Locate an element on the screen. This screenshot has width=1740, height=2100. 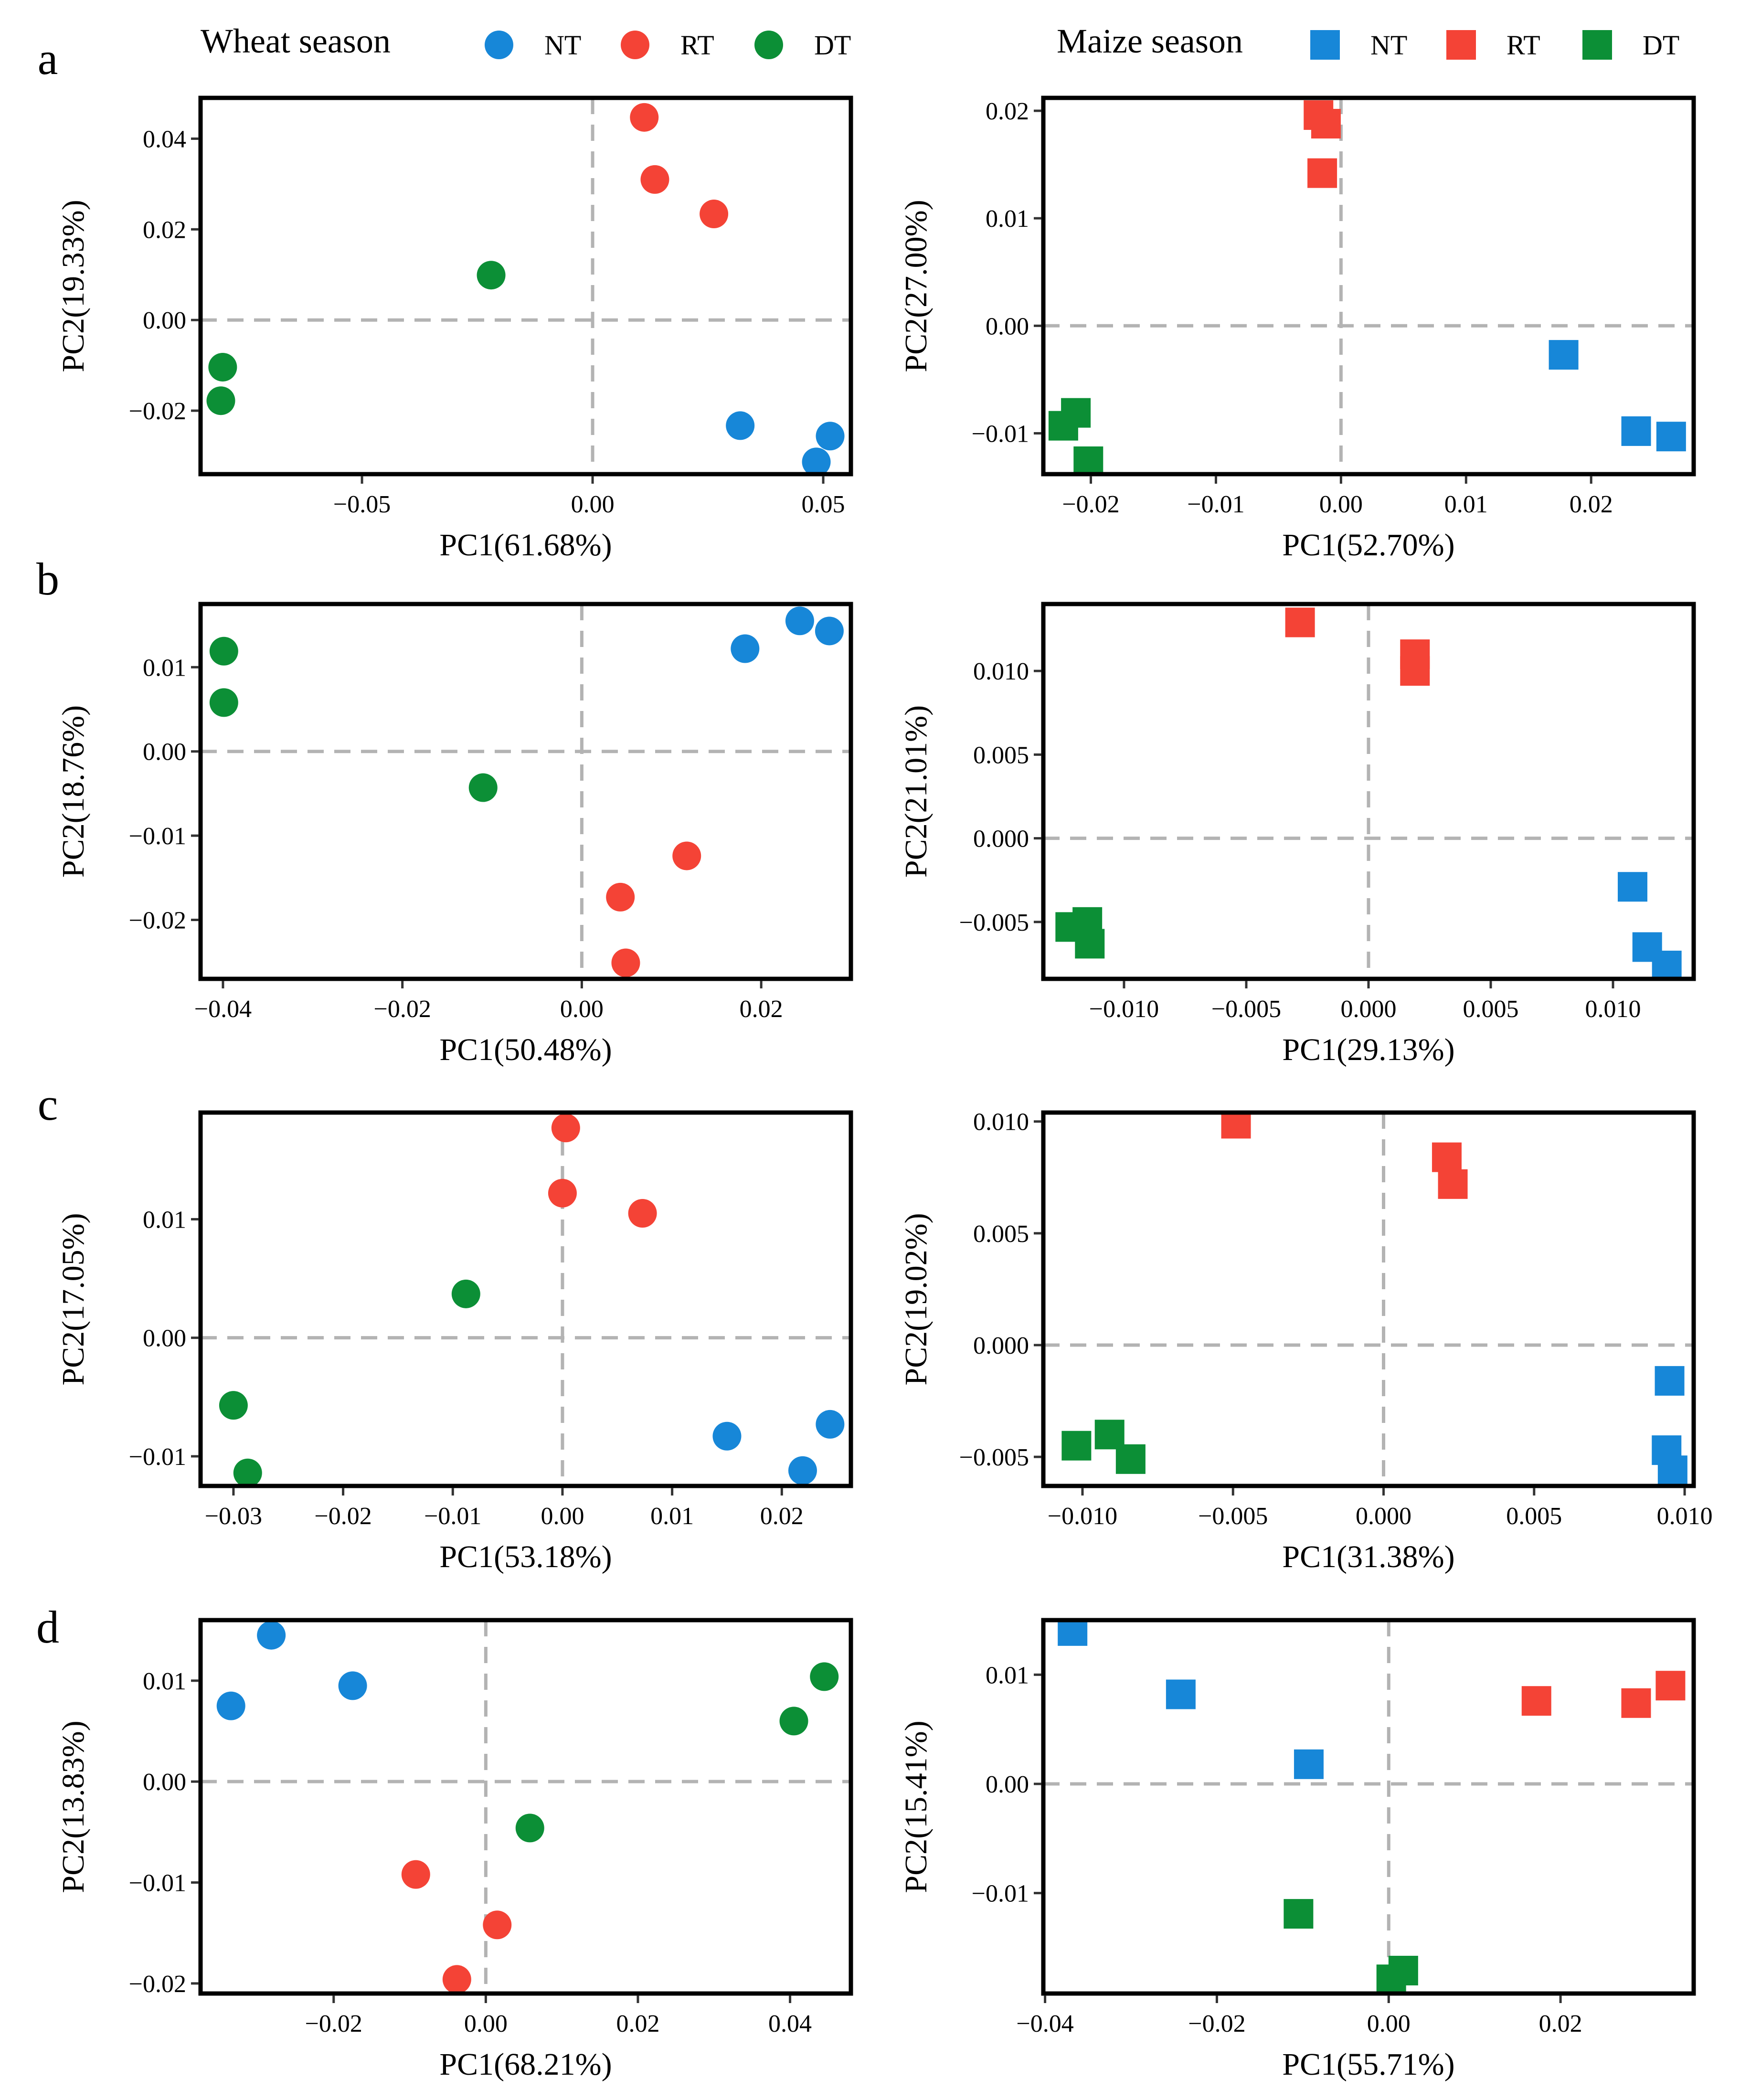
x-axis-label: PC1(31.38%) is located at coordinates (1368, 1556).